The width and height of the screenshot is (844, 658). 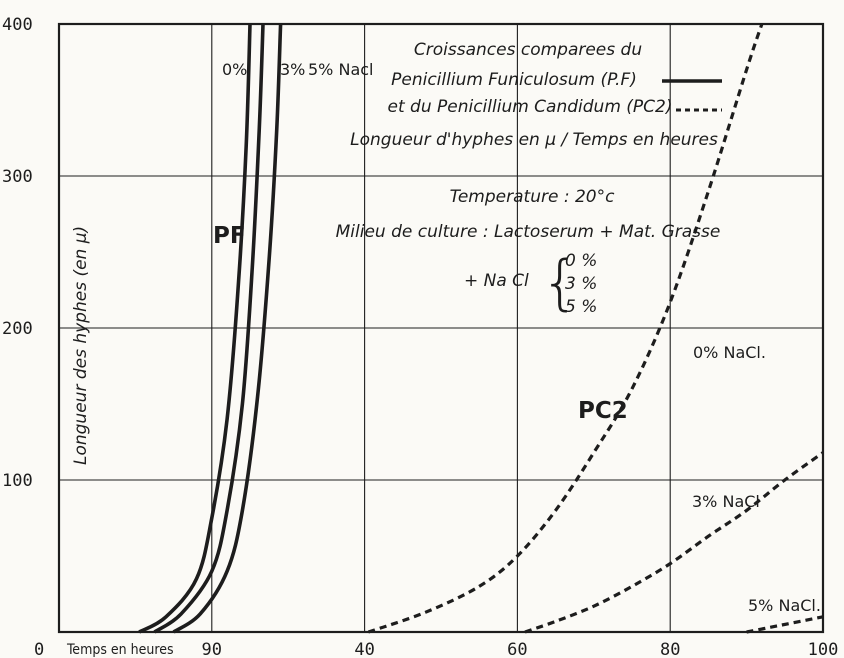 What do you see at coordinates (823, 649) in the screenshot?
I see `x-tick-label: 100` at bounding box center [823, 649].